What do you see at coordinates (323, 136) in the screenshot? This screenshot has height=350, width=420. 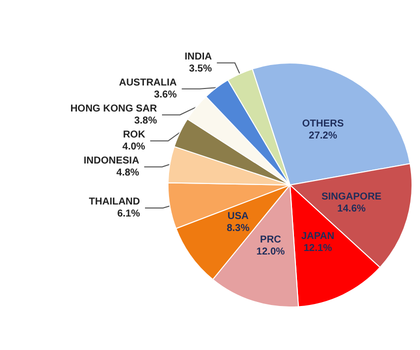 I see `data-label: 27.2%` at bounding box center [323, 136].